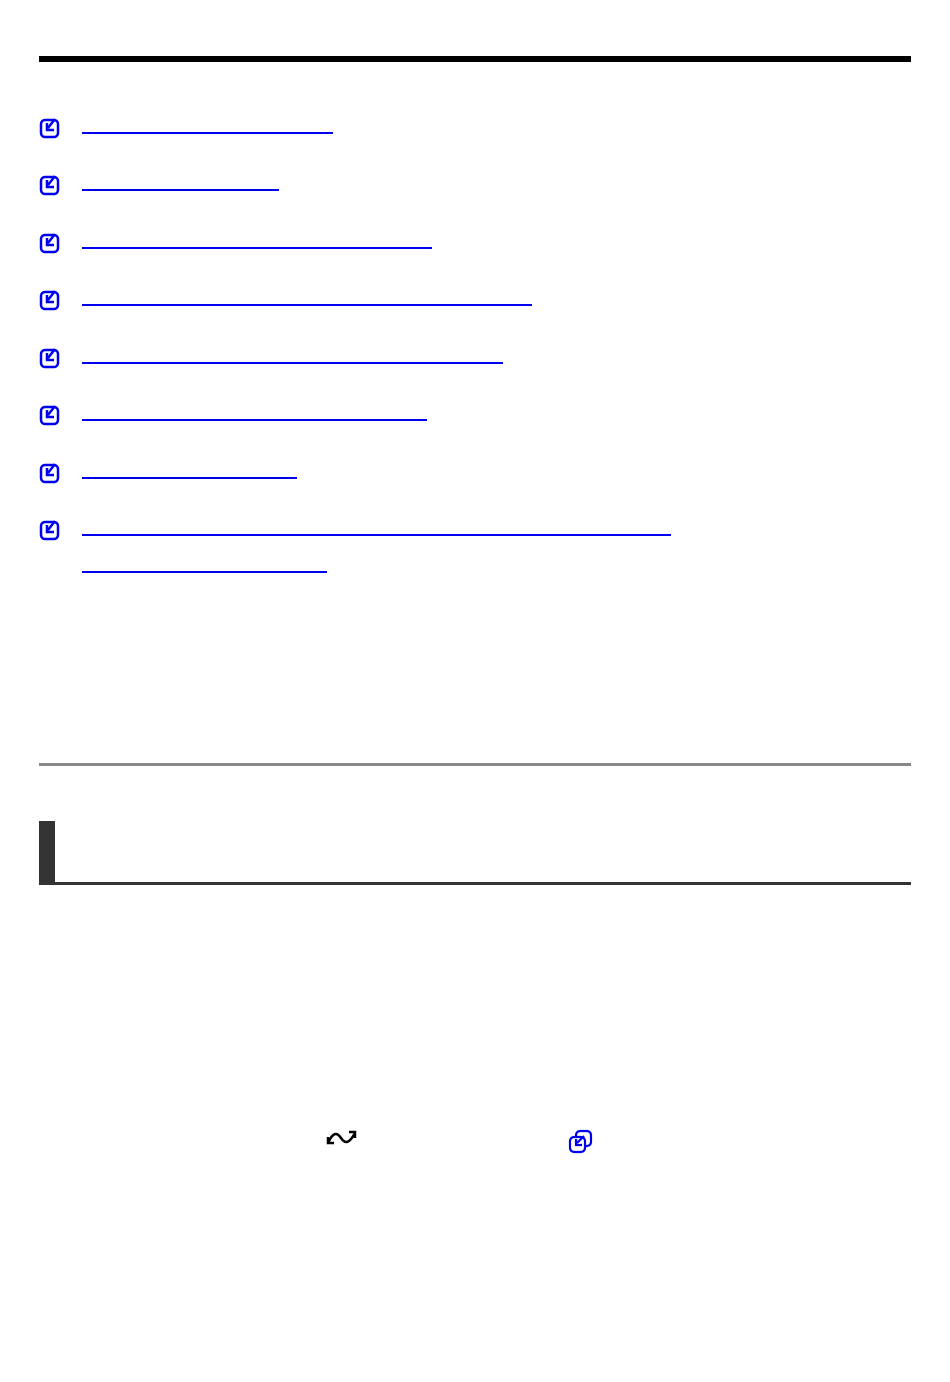 This screenshot has width=950, height=1382. Describe the element at coordinates (581, 1142) in the screenshot. I see `external-copy-icon` at that location.